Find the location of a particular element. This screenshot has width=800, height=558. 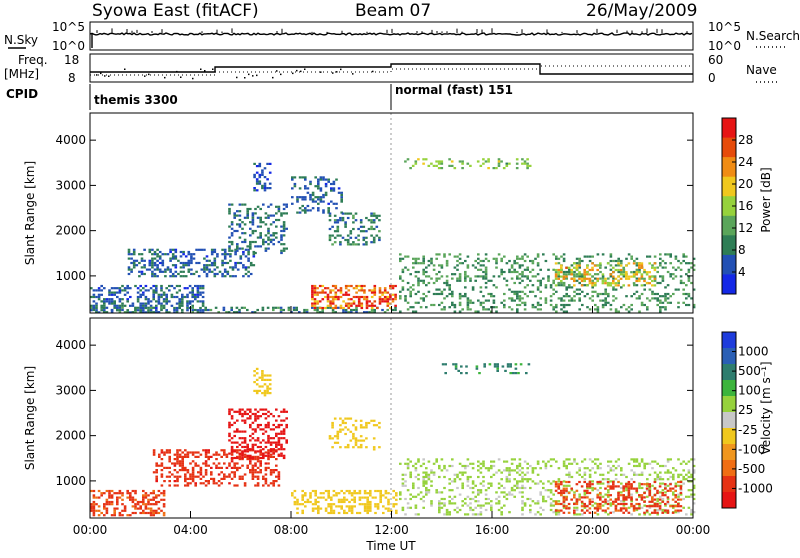

freq-point is located at coordinates (297, 70).